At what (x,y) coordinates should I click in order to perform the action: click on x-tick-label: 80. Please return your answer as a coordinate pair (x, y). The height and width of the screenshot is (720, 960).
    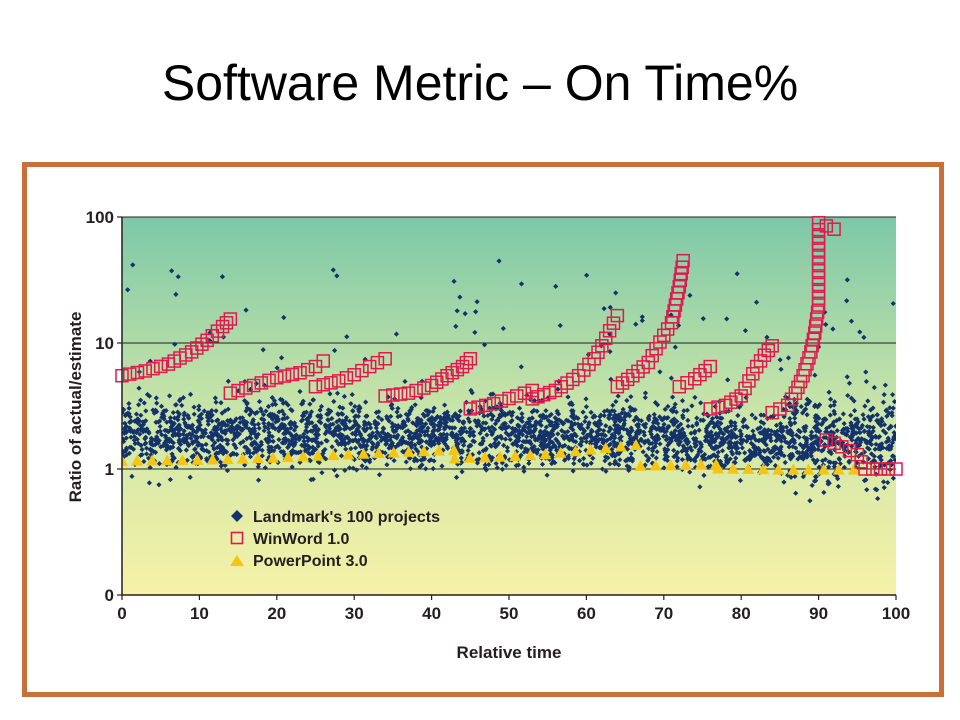
    Looking at the image, I should click on (741, 613).